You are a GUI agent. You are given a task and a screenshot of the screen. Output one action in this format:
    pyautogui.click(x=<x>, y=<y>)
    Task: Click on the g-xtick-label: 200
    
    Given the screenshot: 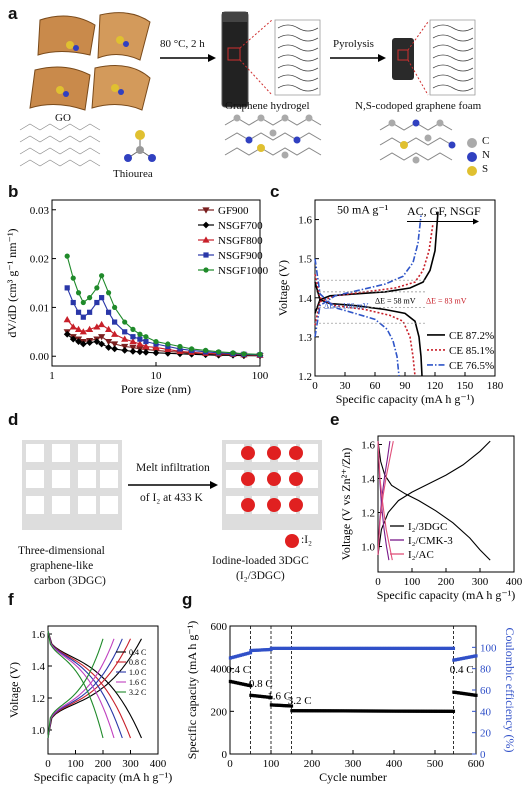 What is the action you would take?
    pyautogui.click(x=312, y=764)
    